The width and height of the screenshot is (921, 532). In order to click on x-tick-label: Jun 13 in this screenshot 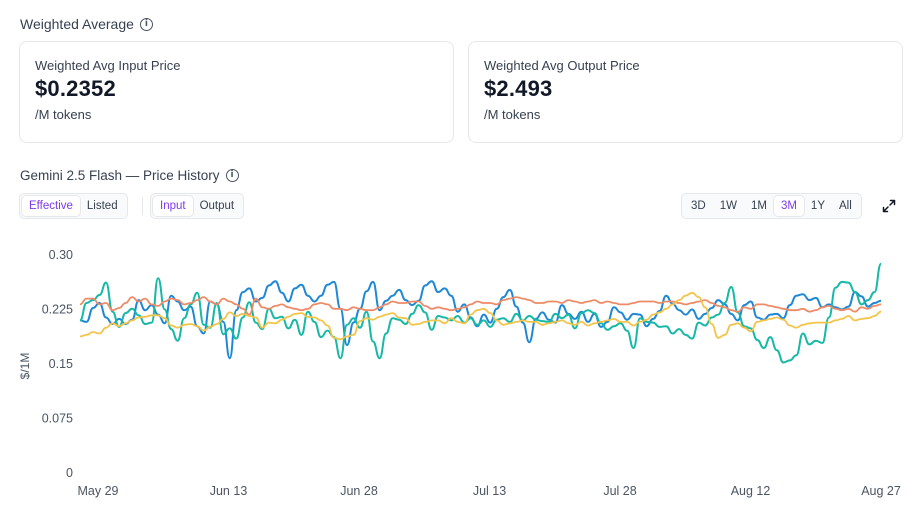, I will do `click(229, 491)`.